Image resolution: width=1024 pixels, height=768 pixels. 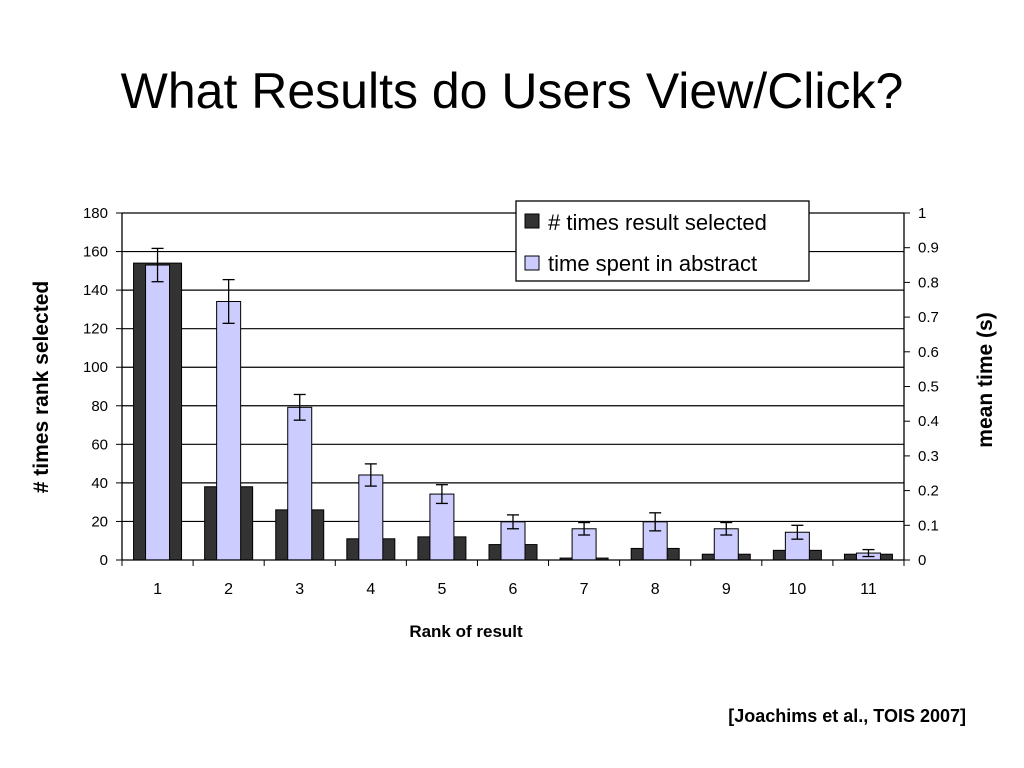 What do you see at coordinates (95, 367) in the screenshot?
I see `y-left-tick-label: 100` at bounding box center [95, 367].